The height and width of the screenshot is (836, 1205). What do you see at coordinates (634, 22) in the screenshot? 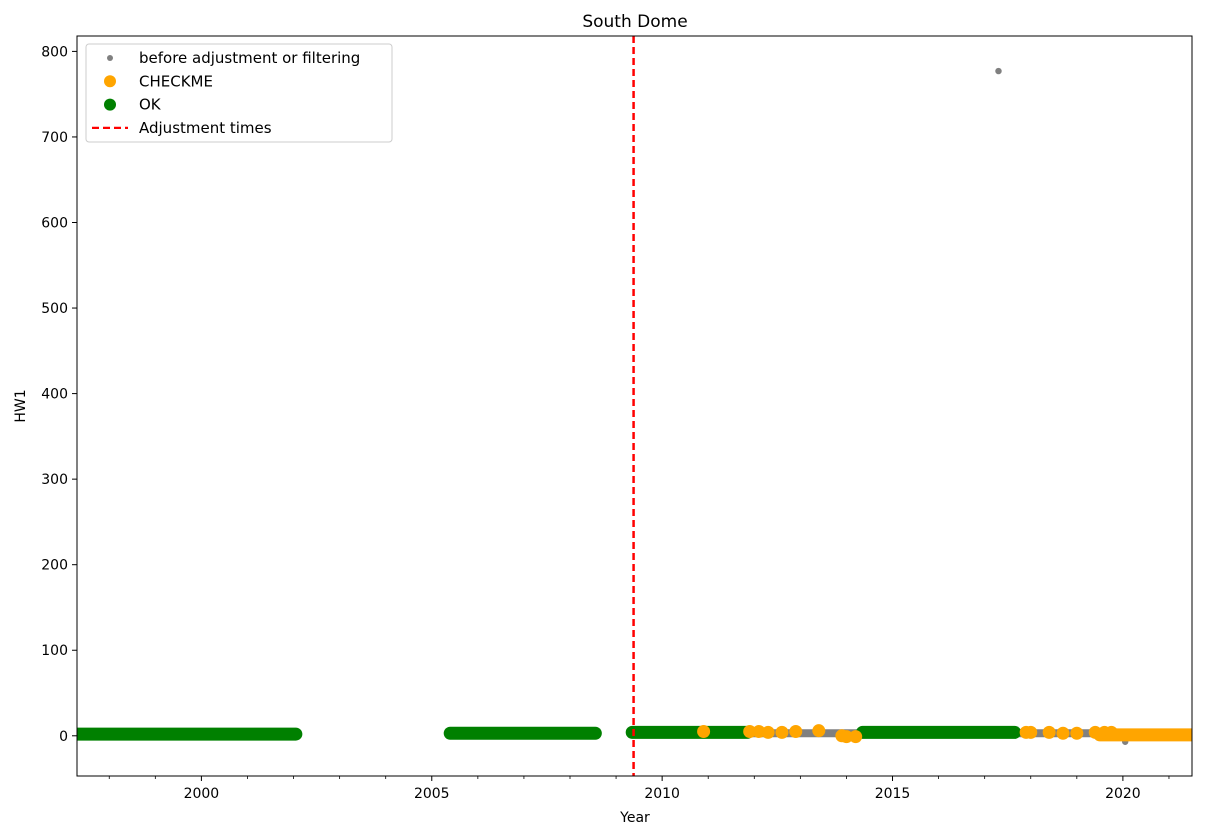
I see `chart-title: South Dome` at bounding box center [634, 22].